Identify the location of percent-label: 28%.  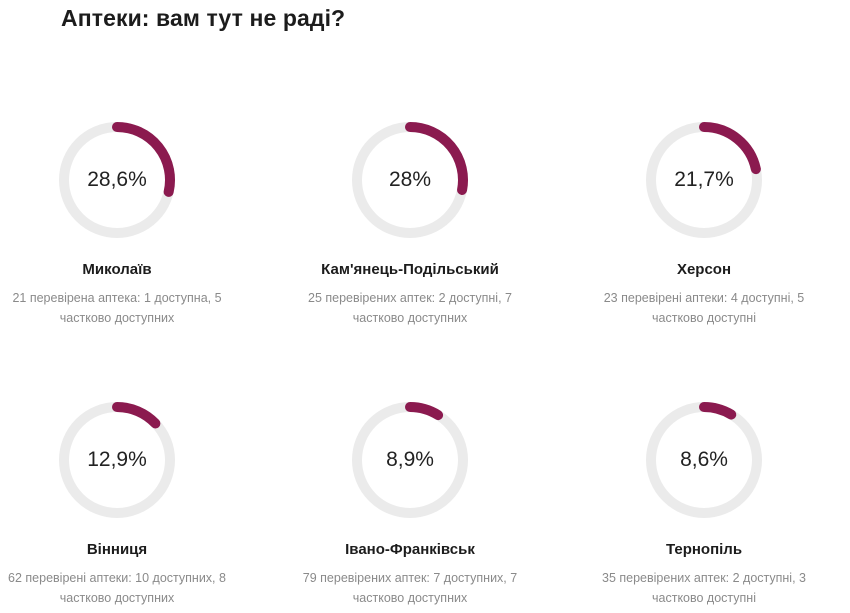
(410, 179).